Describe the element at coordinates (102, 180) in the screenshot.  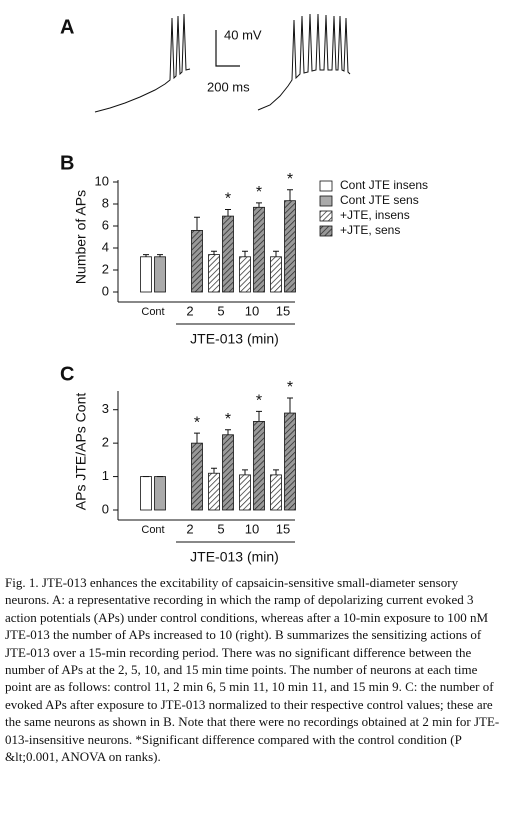
I see `y-tick-label: 10` at that location.